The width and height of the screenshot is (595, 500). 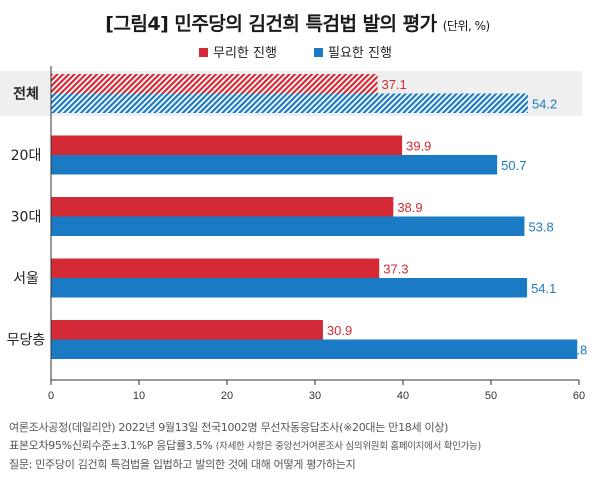 What do you see at coordinates (395, 268) in the screenshot?
I see `data-label: 37.3` at bounding box center [395, 268].